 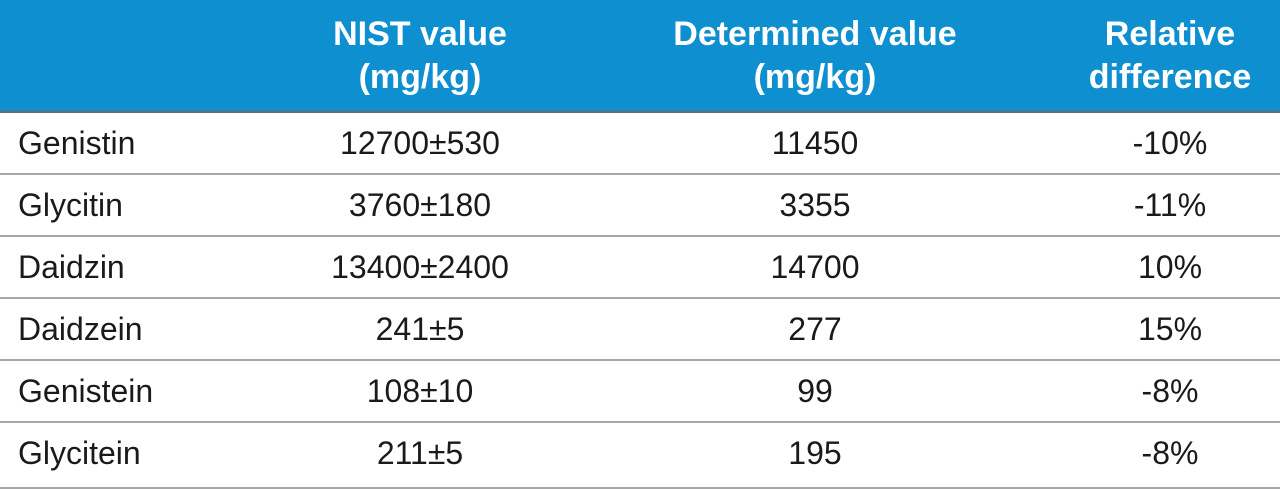 What do you see at coordinates (640, 456) in the screenshot?
I see `table-row: Glycitein 211±5 195 -8%` at bounding box center [640, 456].